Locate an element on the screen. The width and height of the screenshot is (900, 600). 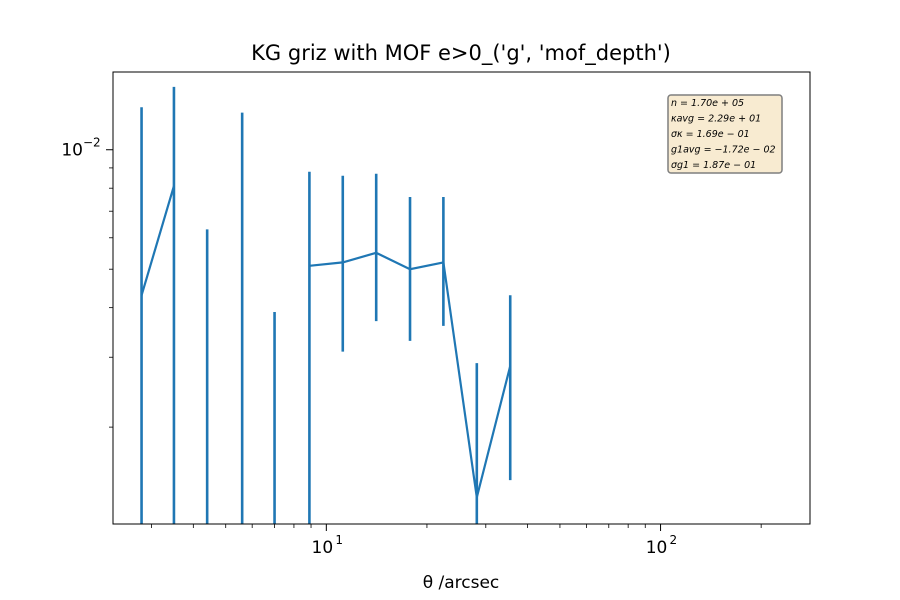
stats-box-entry: κavg = 2.29e + 01 is located at coordinates (716, 119).